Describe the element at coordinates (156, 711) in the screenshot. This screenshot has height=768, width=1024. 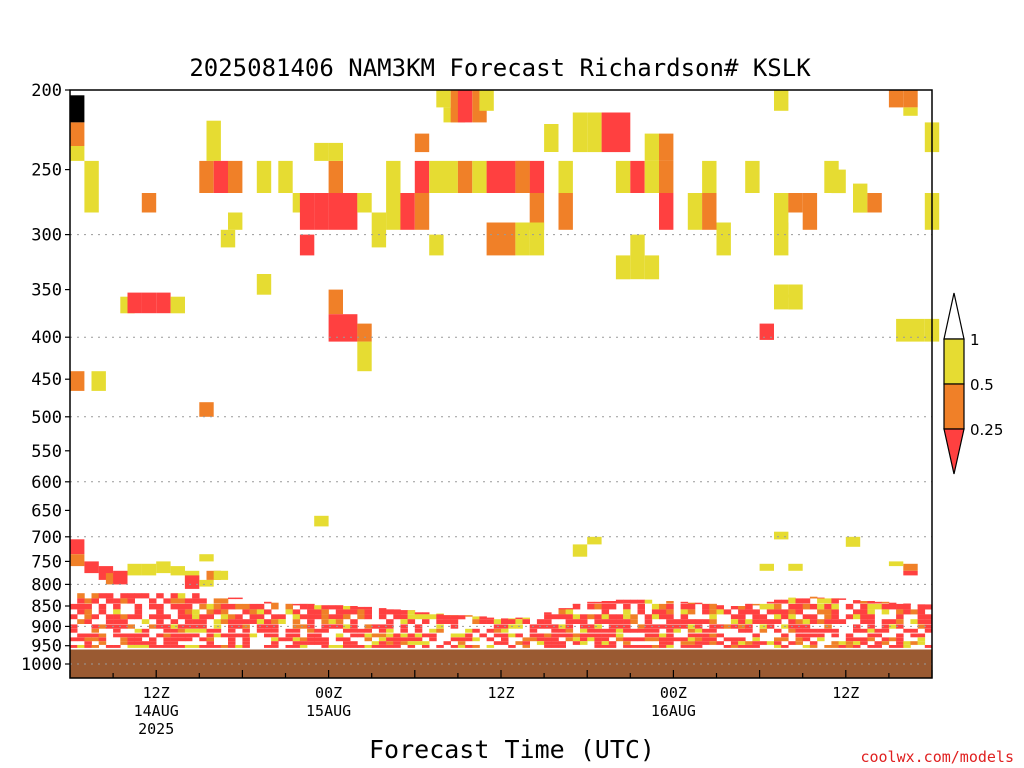
I see `x-tick-label: 14AUG` at that location.